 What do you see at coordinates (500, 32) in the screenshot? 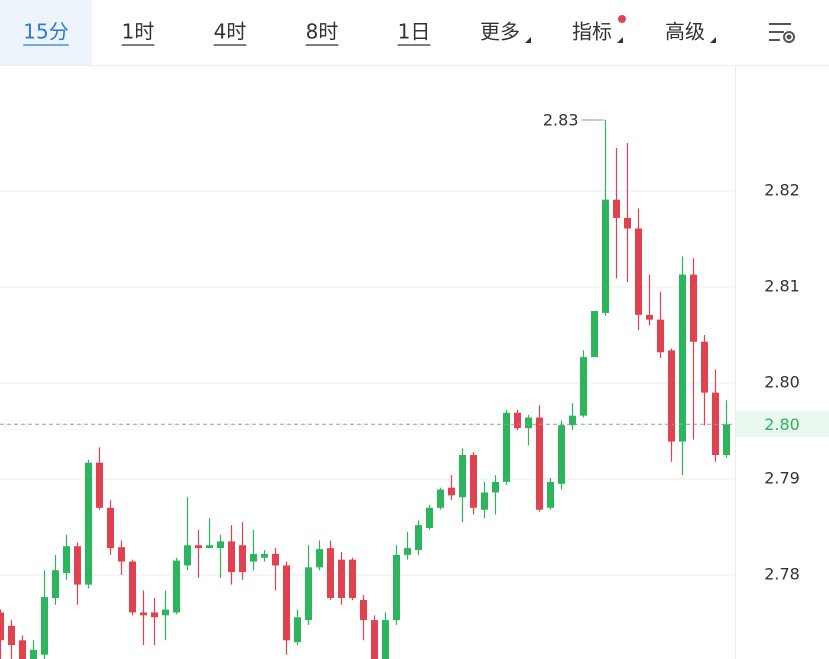
I see `tab: 更多` at bounding box center [500, 32].